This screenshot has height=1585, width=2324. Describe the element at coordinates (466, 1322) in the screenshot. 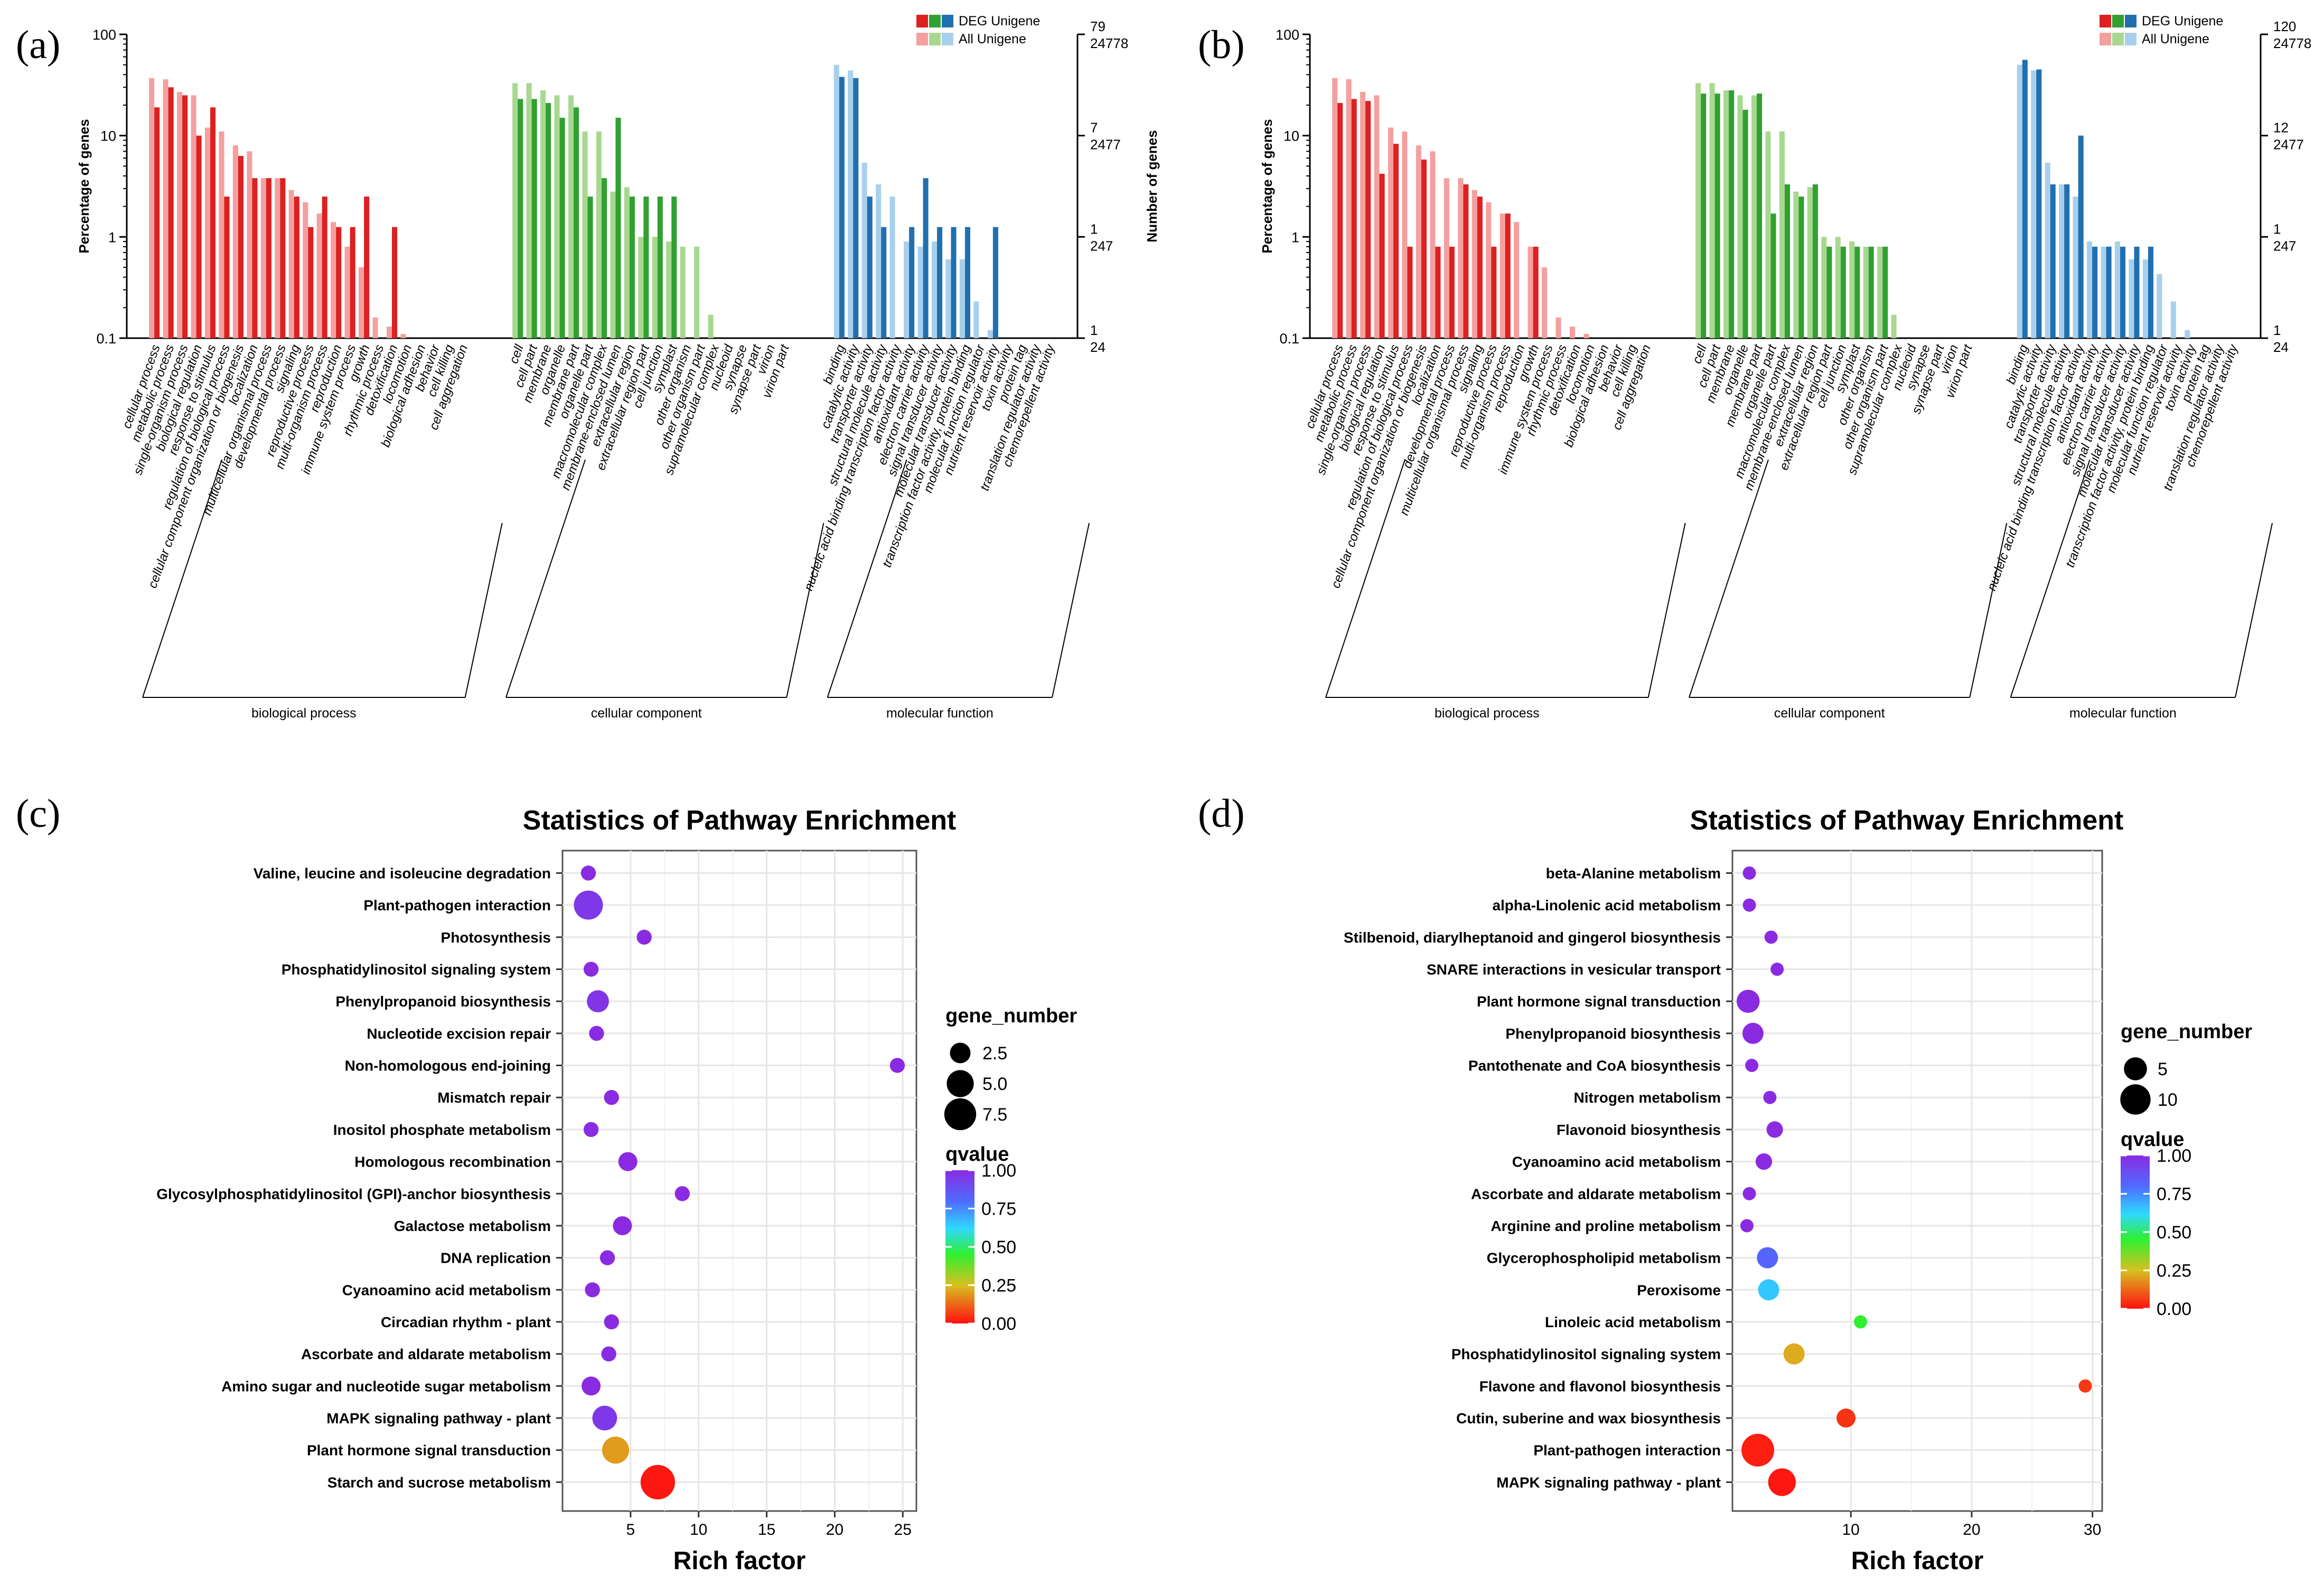

I see `pathway-label: Circadian rhythm - plant` at that location.